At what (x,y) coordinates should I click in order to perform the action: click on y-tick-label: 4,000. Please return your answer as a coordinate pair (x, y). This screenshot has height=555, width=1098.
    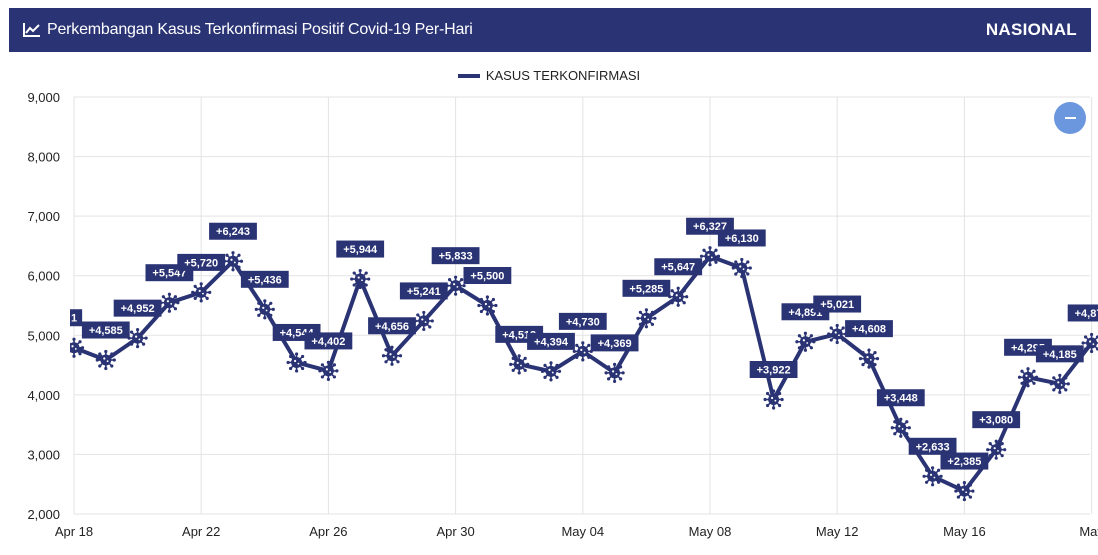
    Looking at the image, I should click on (43, 395).